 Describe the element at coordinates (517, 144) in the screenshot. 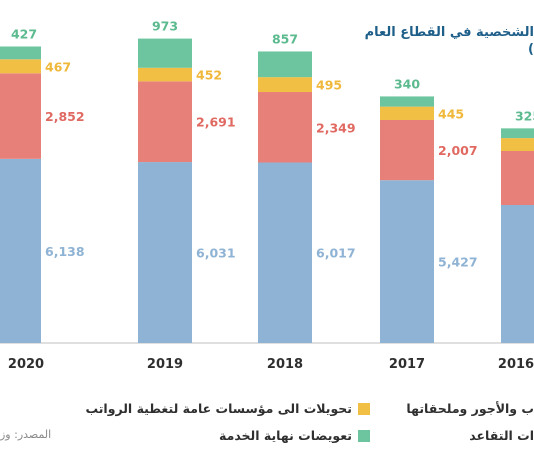

I see `bar-2016-transfers` at that location.